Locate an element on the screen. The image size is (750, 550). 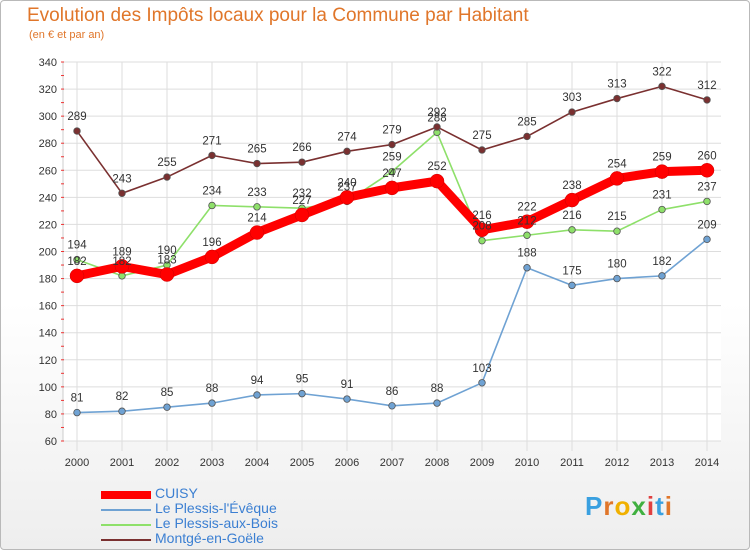
data-label: 303 is located at coordinates (571, 98).